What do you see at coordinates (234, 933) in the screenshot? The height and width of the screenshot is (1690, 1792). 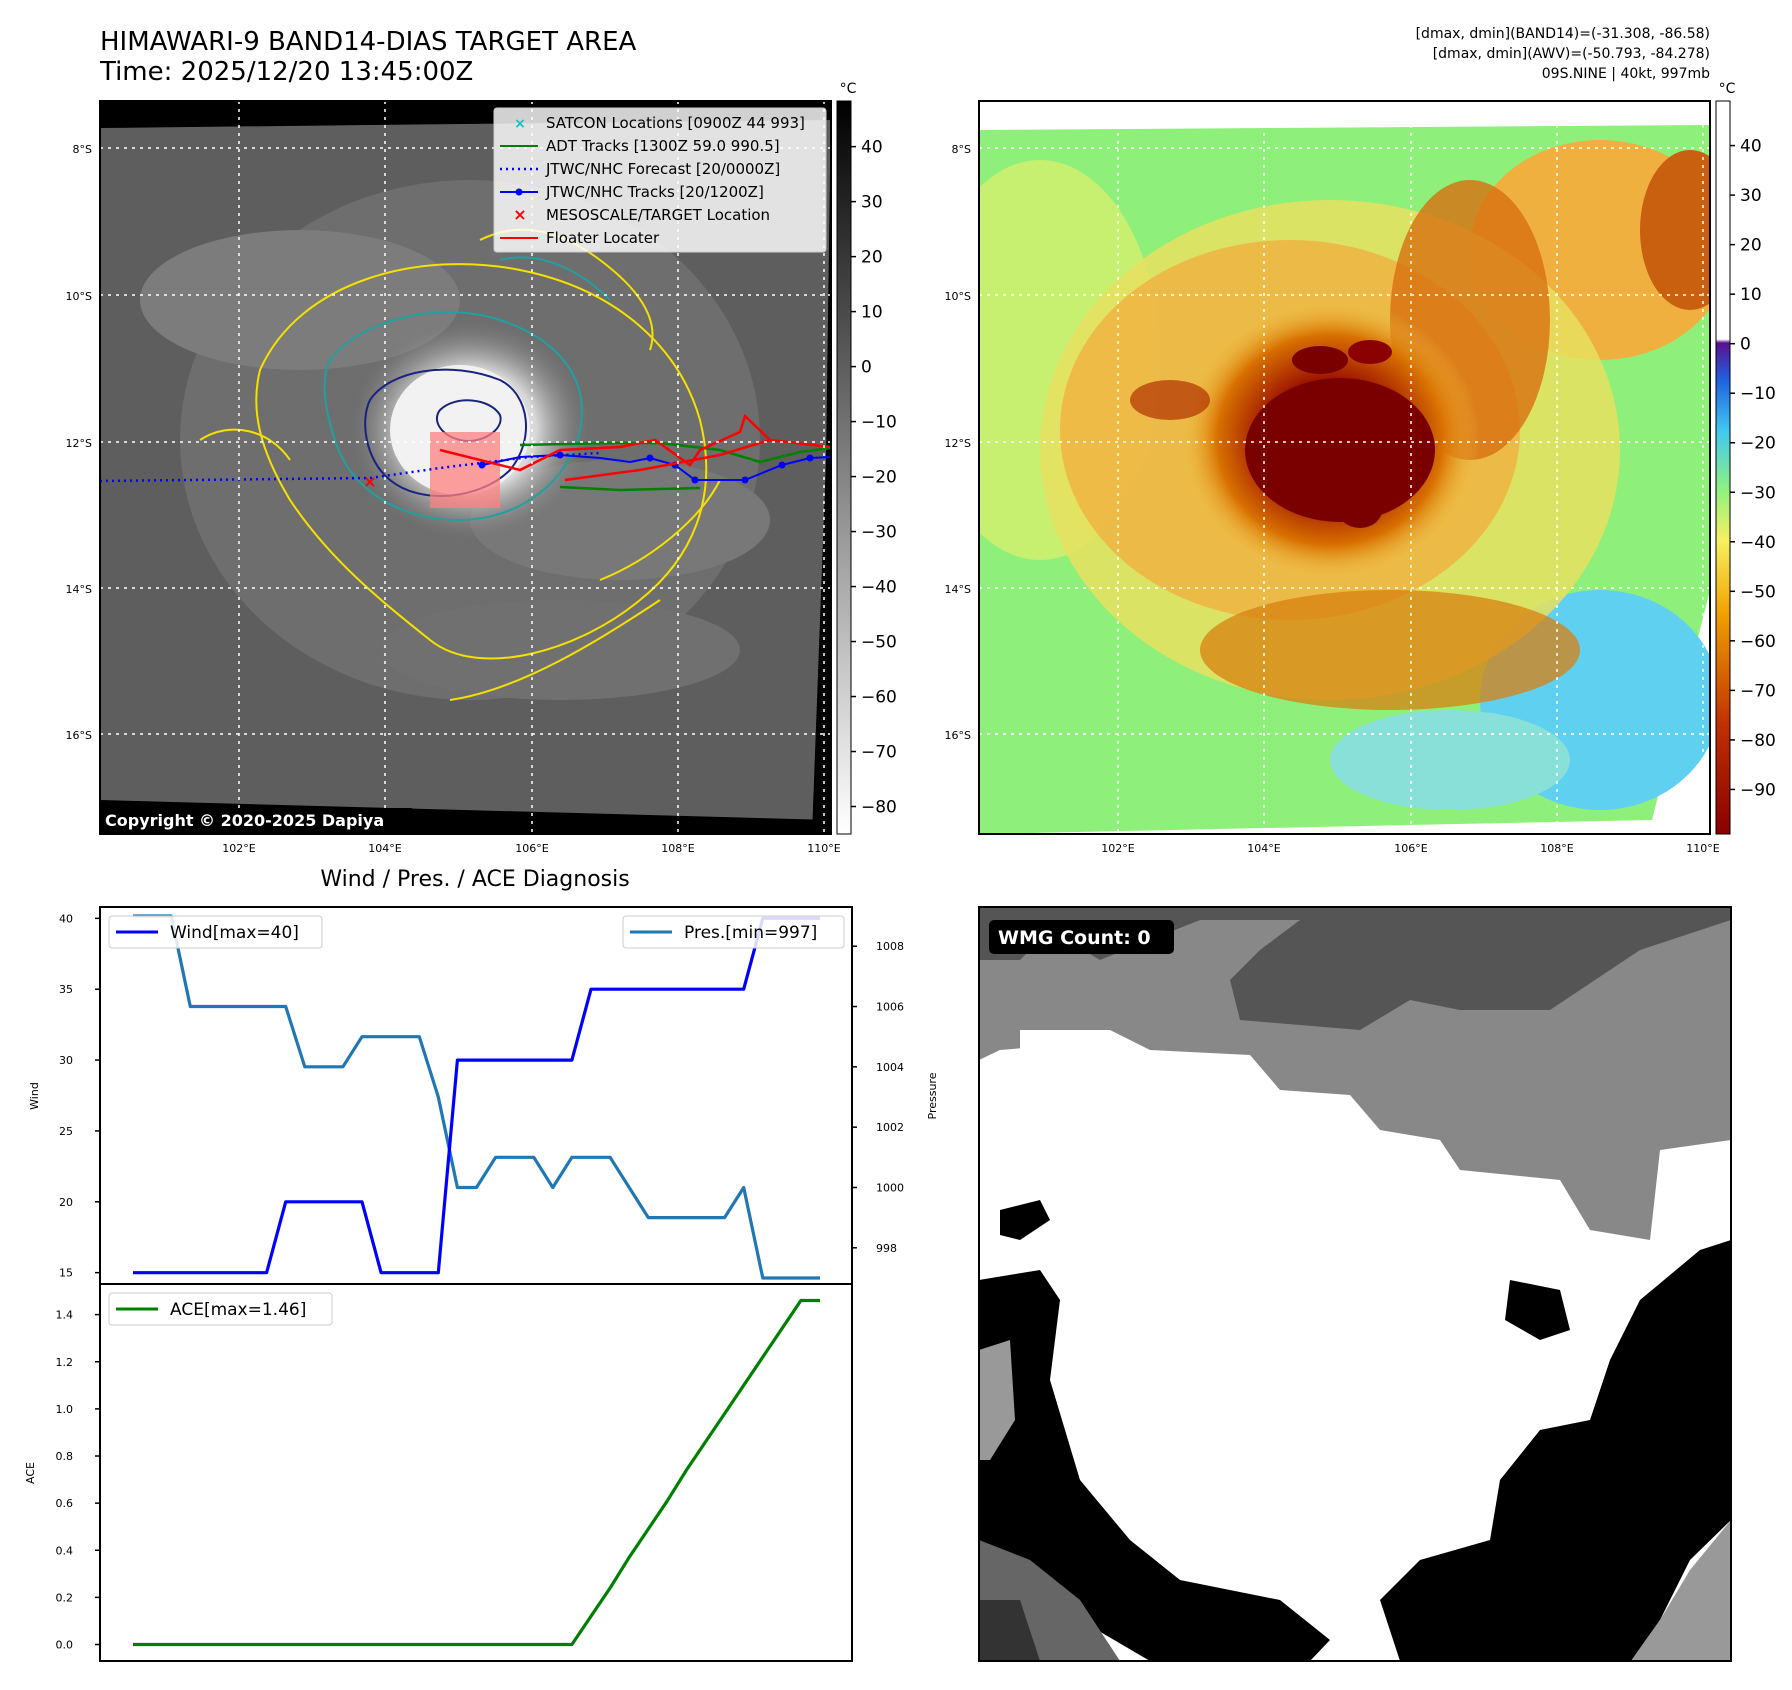 I see `wind-legend-label: Wind[max=40]` at bounding box center [234, 933].